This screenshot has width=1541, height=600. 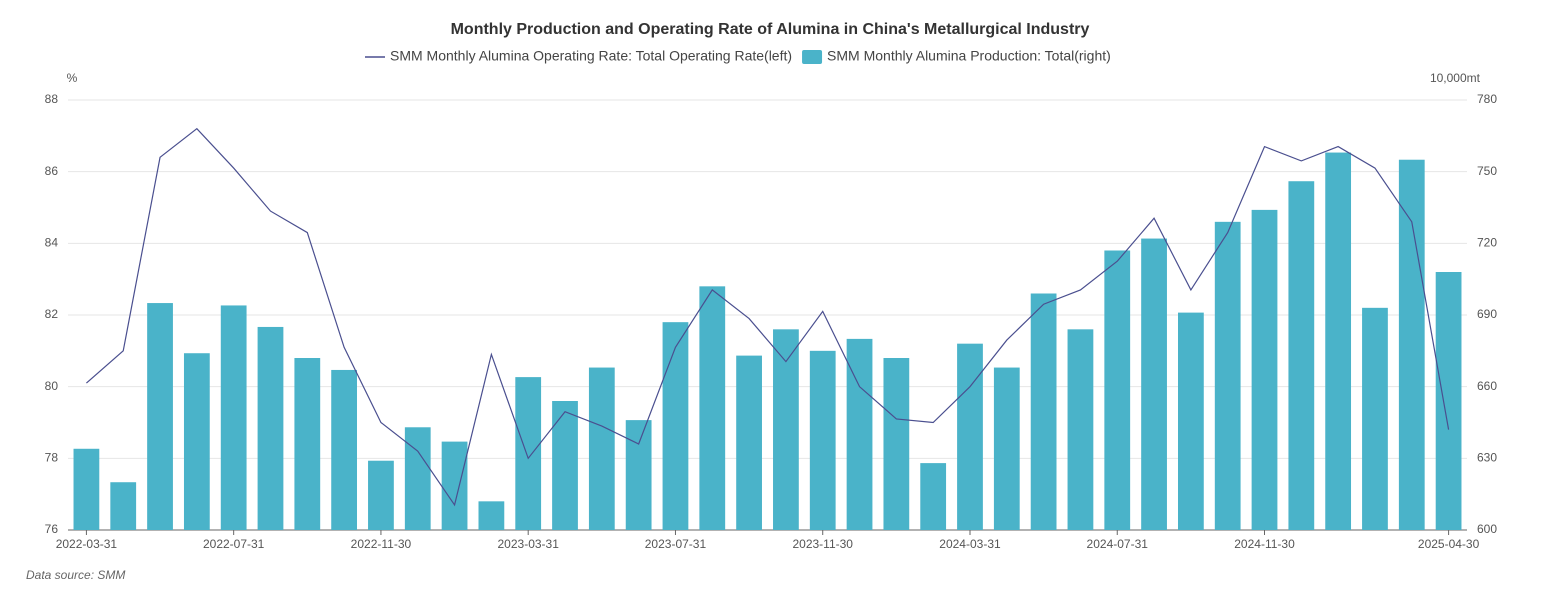 What do you see at coordinates (812, 57) in the screenshot?
I see `legend-swatch` at bounding box center [812, 57].